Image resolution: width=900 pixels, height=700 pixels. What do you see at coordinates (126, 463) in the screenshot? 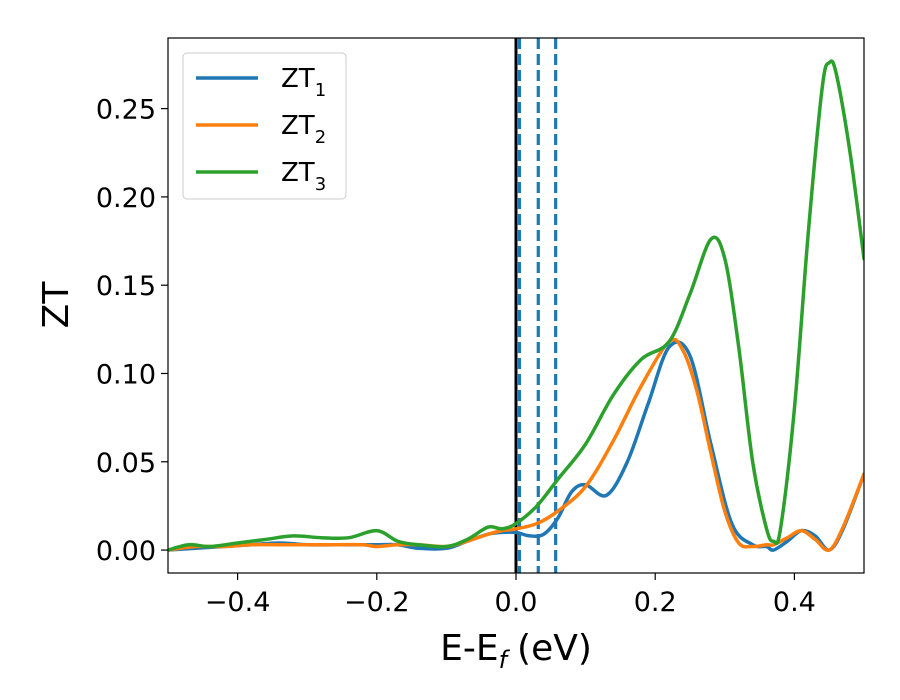
I see `y-tick-label: 0.05` at bounding box center [126, 463].